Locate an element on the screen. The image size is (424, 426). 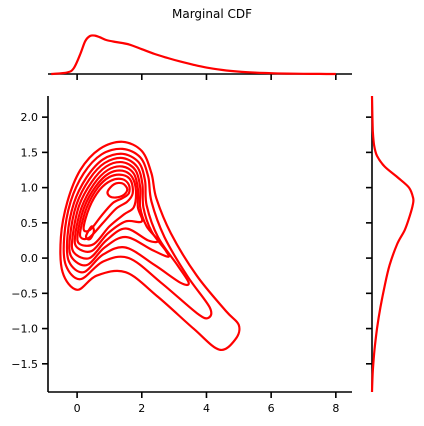
x-tick-label: 0 is located at coordinates (77, 408).